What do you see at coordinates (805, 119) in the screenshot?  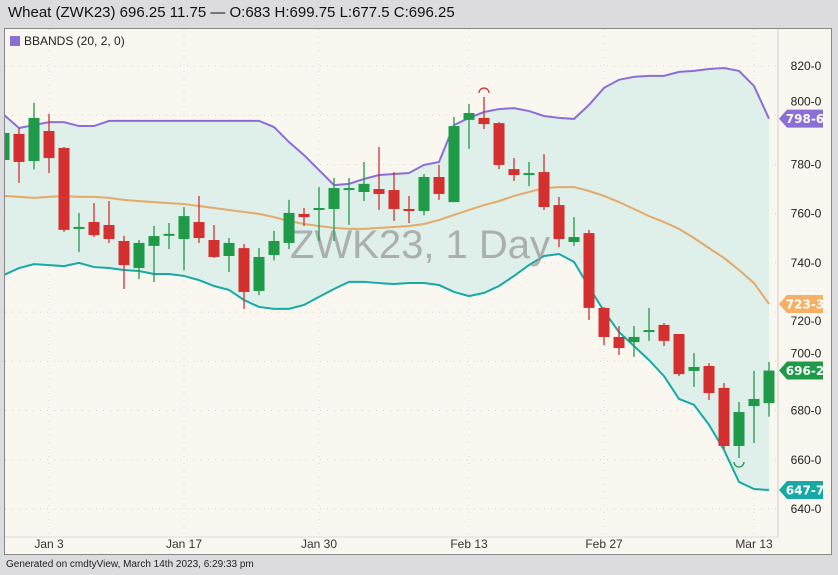 I see `price-badge-label-upper: 798-6` at bounding box center [805, 119].